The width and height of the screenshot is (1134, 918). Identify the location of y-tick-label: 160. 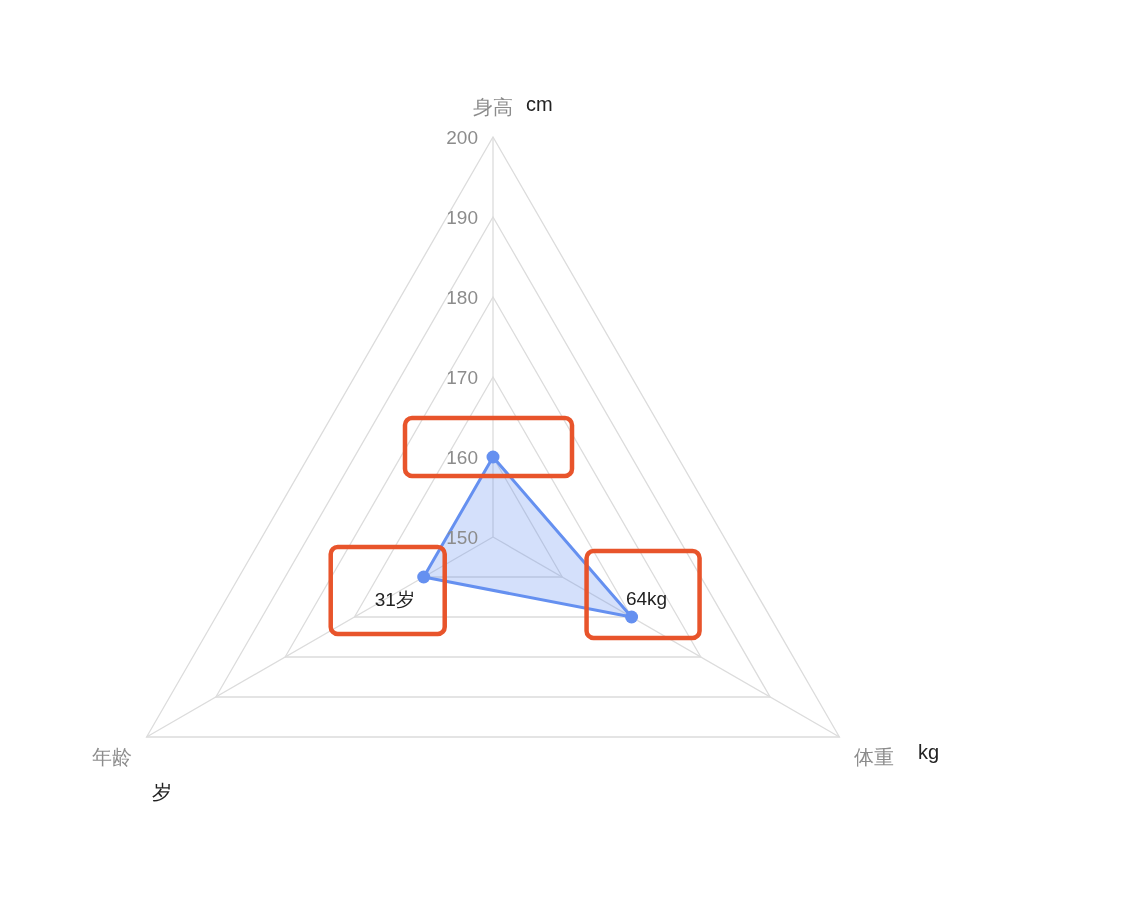
(462, 457).